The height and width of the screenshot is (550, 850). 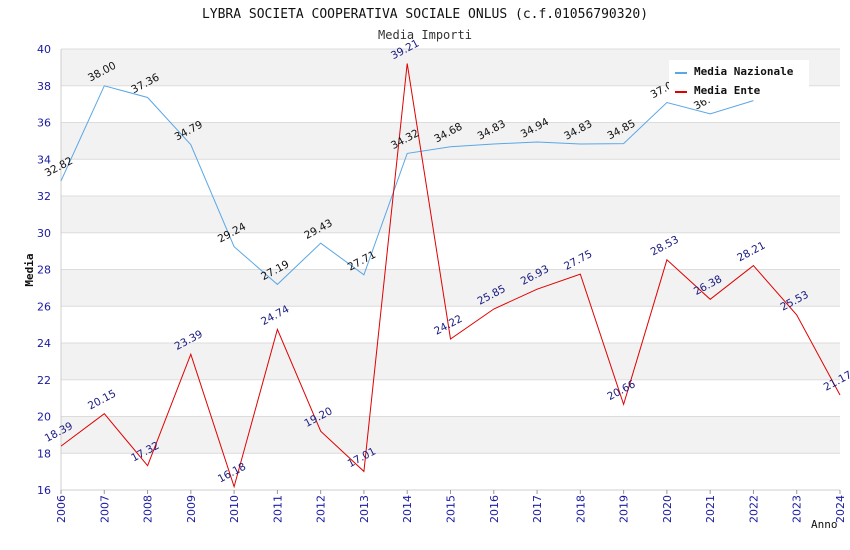 I want to click on x-tick-label: 2023, so click(x=797, y=509).